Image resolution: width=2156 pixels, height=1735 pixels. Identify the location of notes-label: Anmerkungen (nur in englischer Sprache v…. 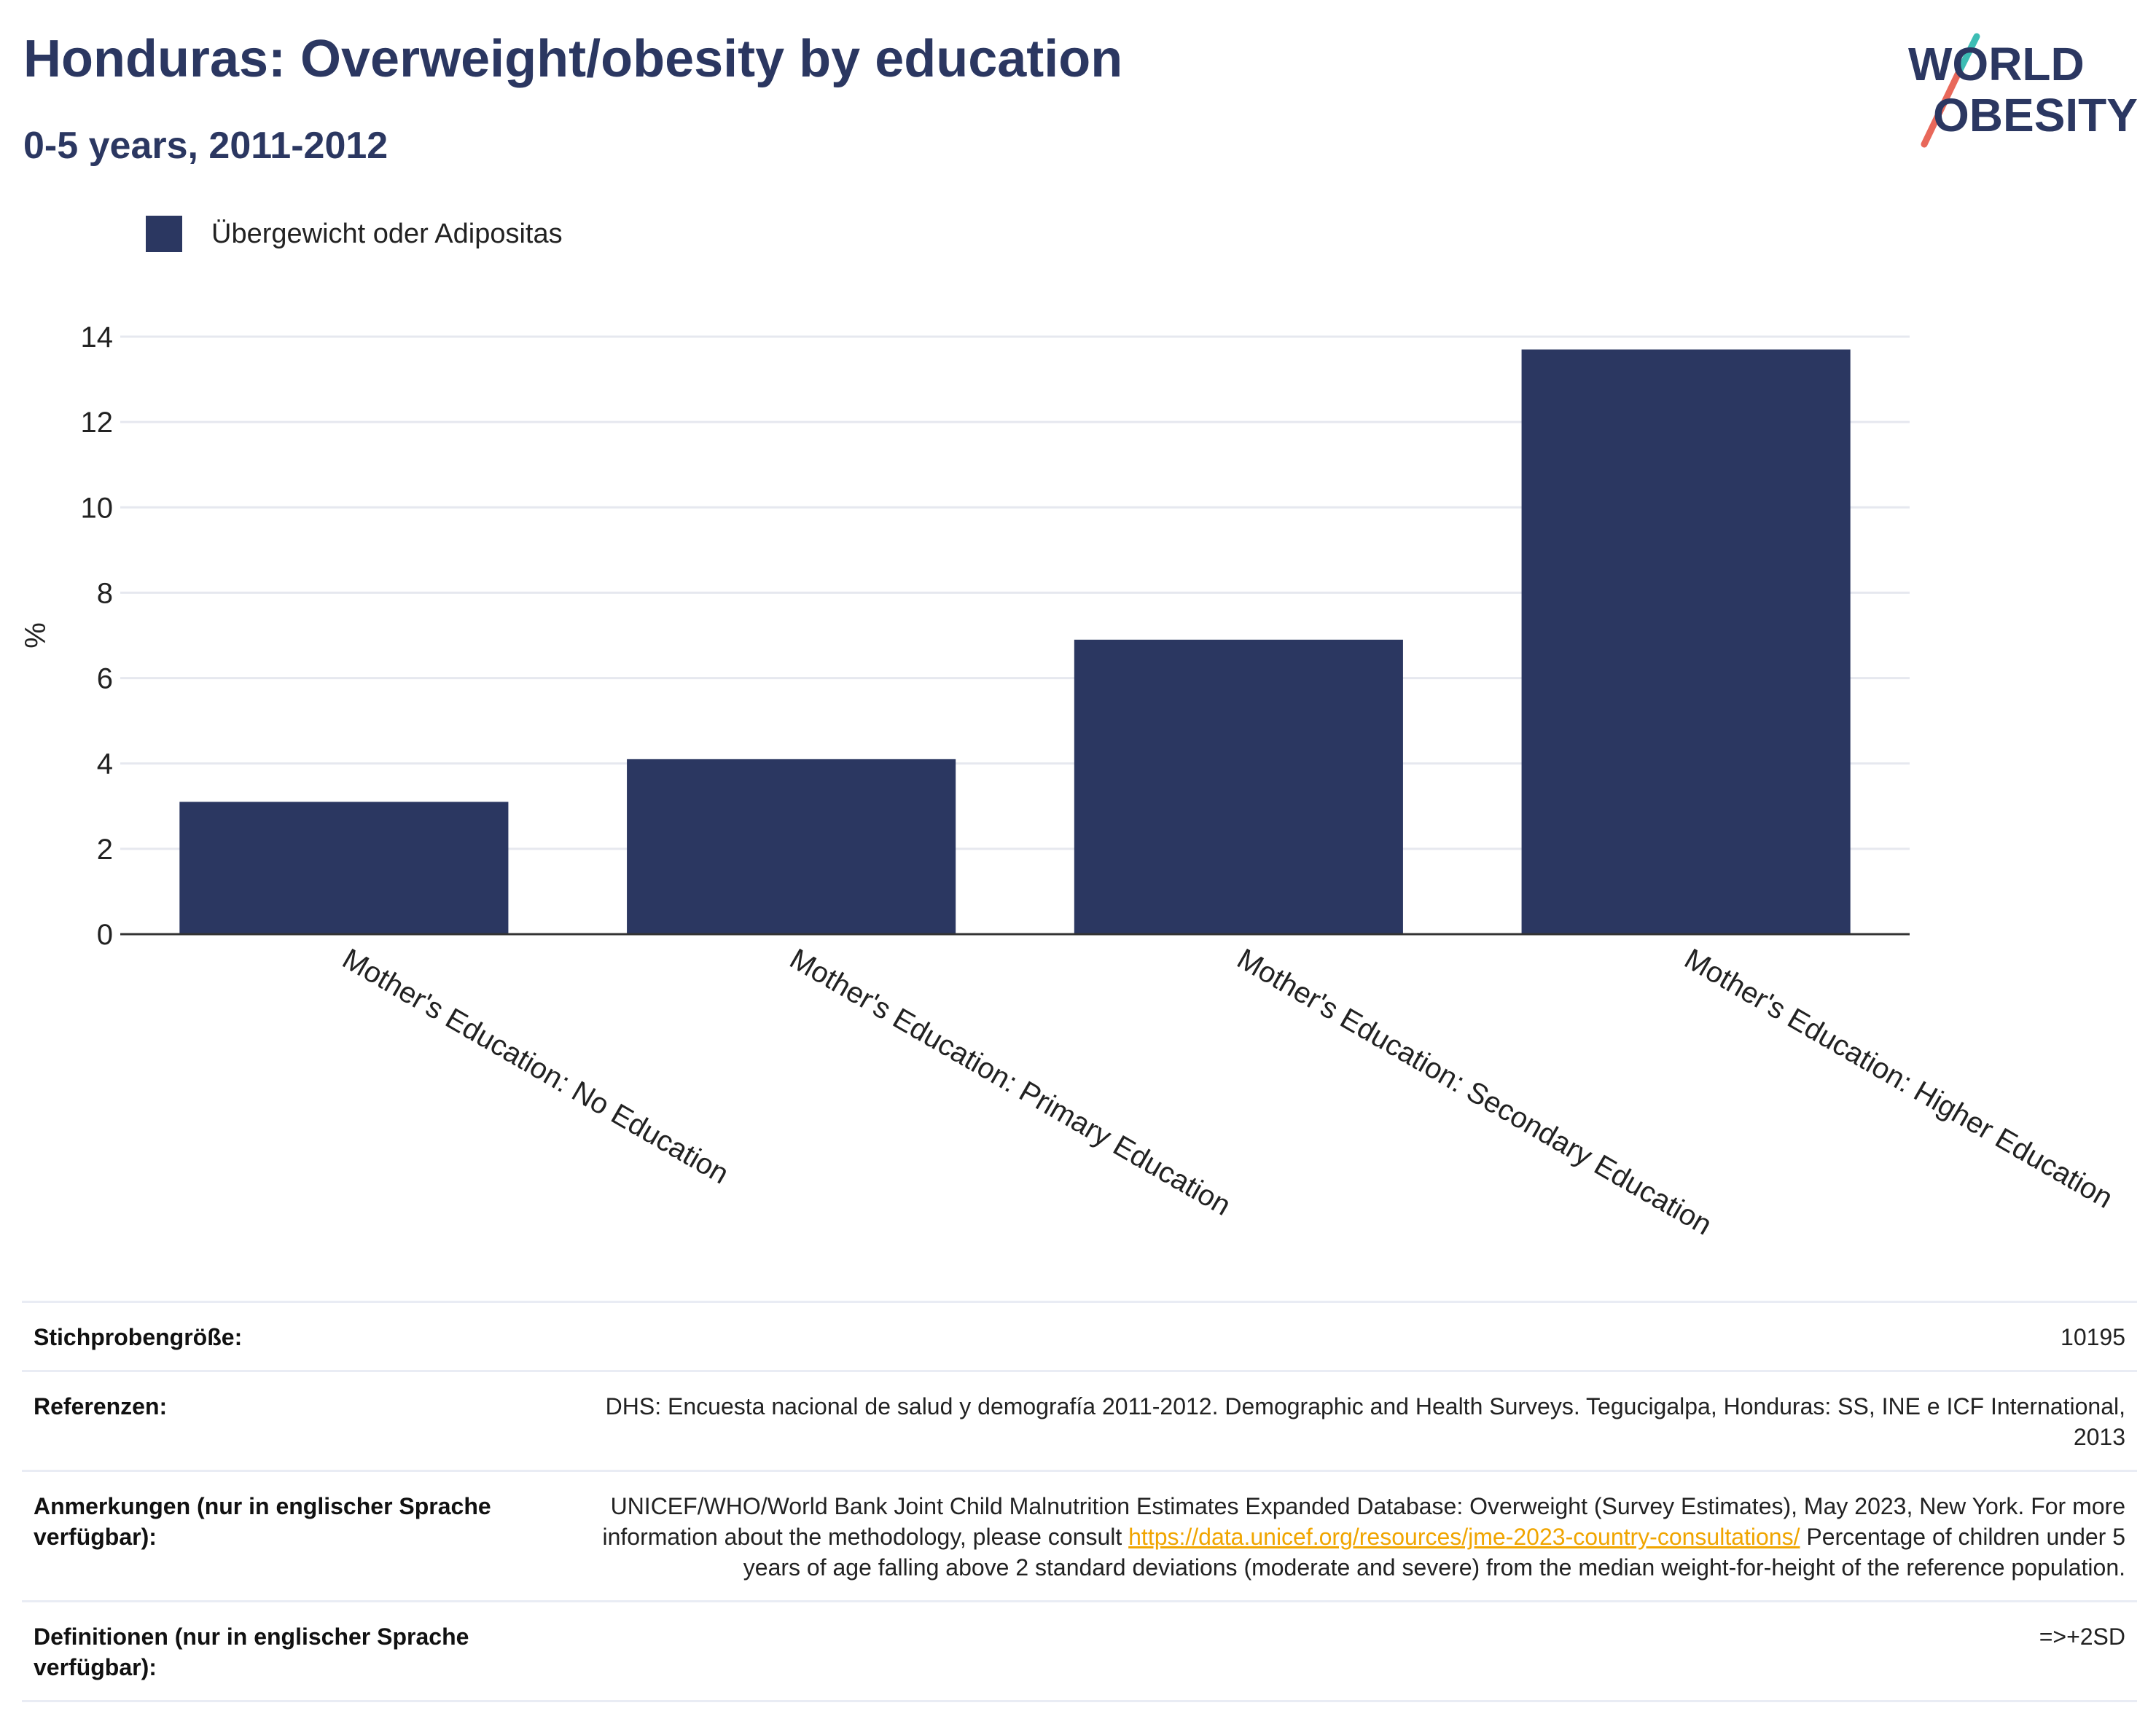
(262, 1522).